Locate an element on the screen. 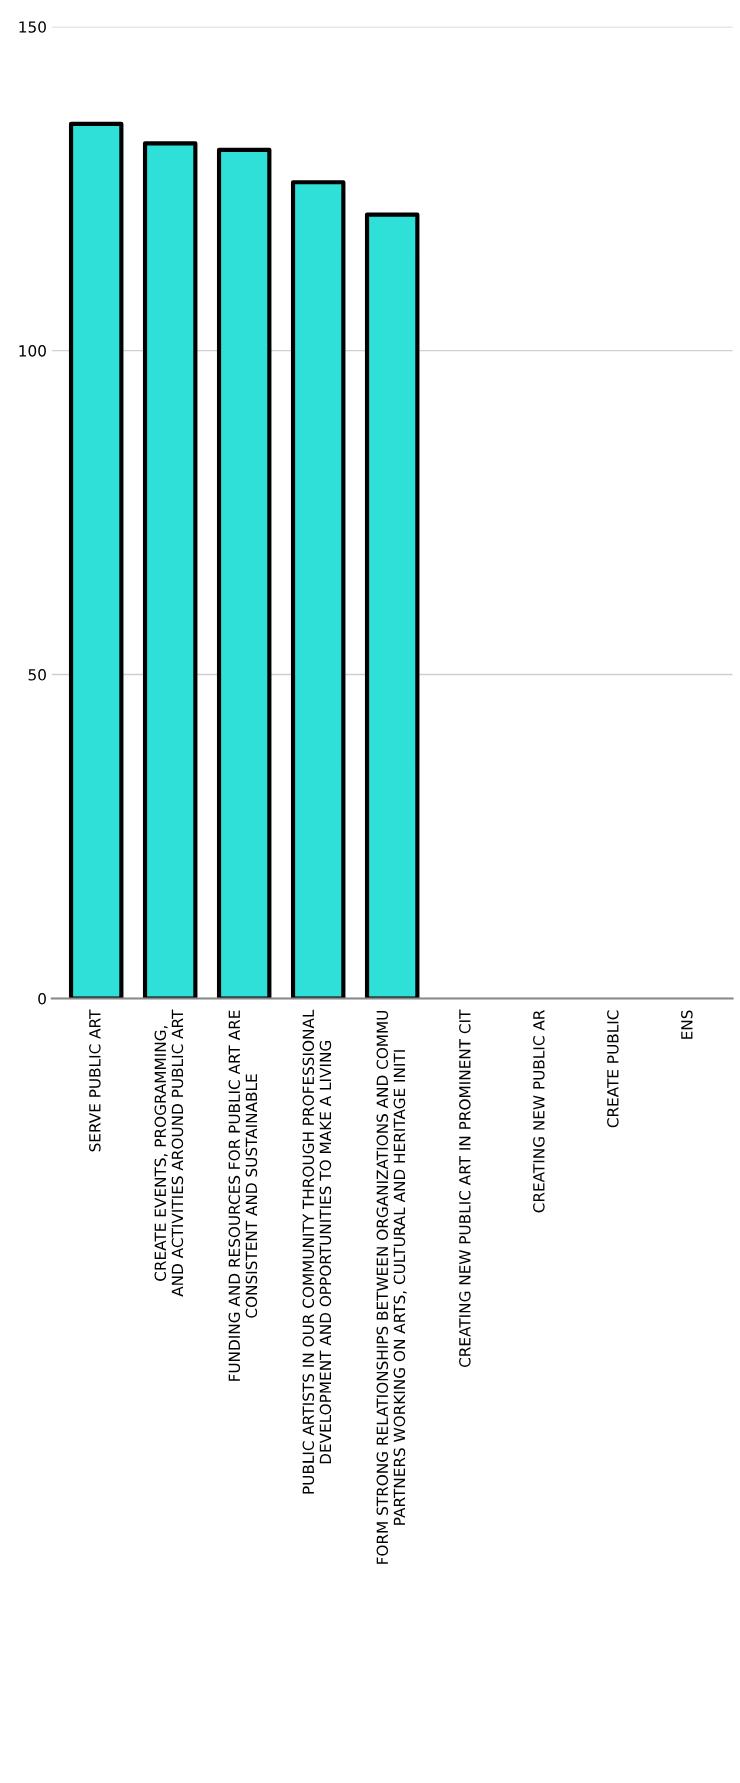  x-tick-label: CREATING NEW PUBLIC ART IN PROMINENT CIT is located at coordinates (465, 1188).